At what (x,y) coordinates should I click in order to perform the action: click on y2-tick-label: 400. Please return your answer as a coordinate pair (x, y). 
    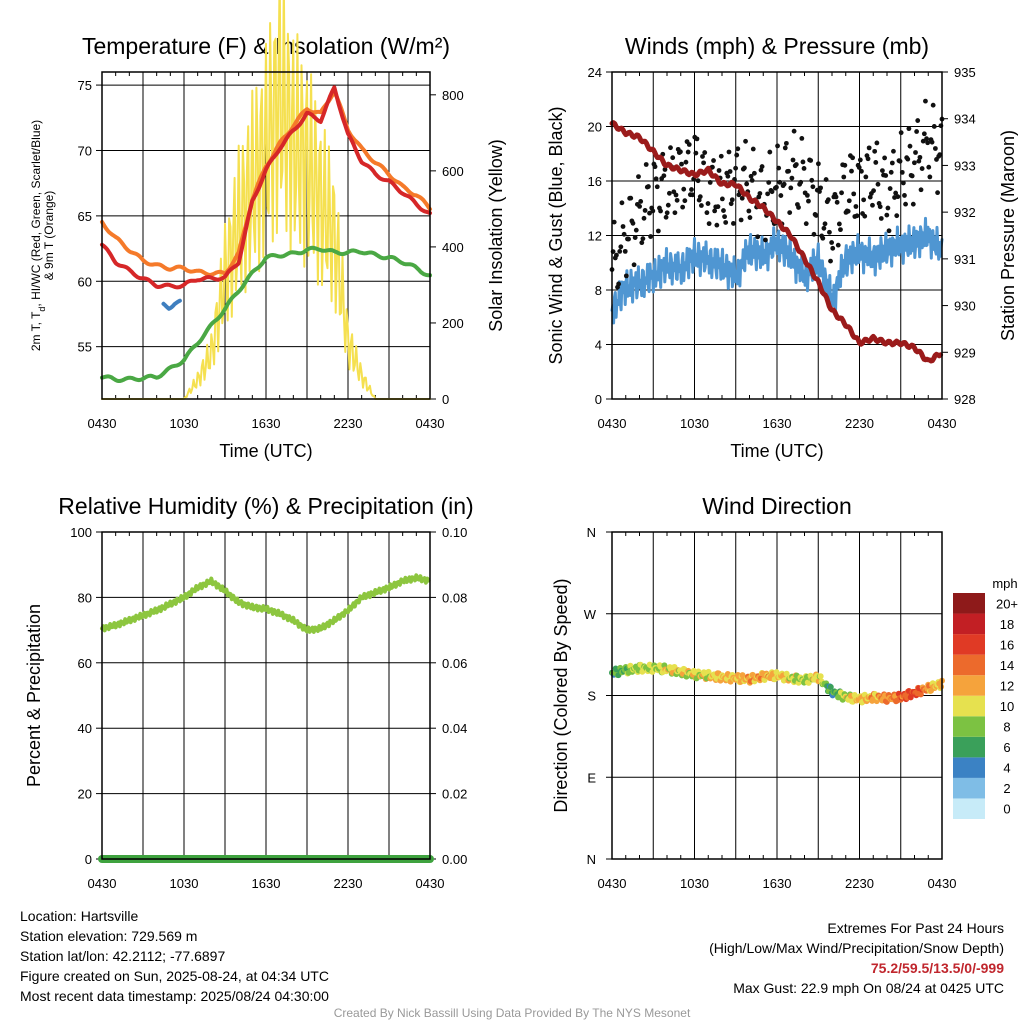
    Looking at the image, I should click on (453, 247).